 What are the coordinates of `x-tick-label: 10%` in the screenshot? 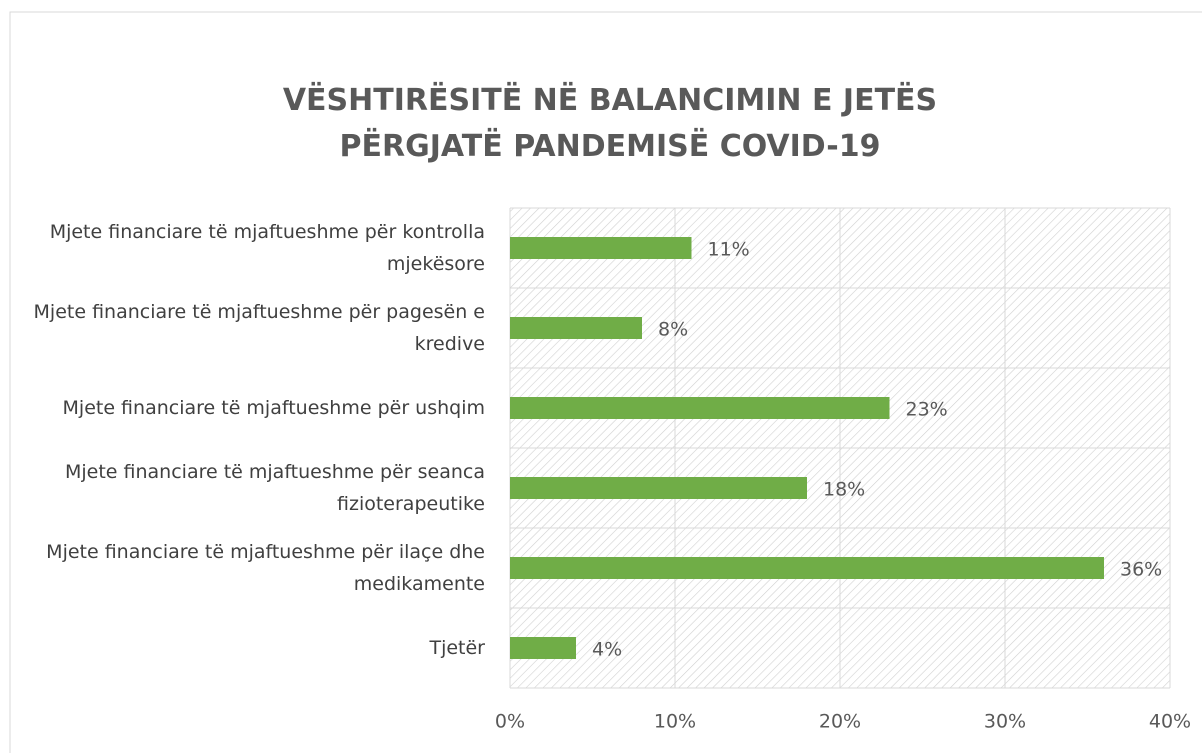 It's located at (675, 722).